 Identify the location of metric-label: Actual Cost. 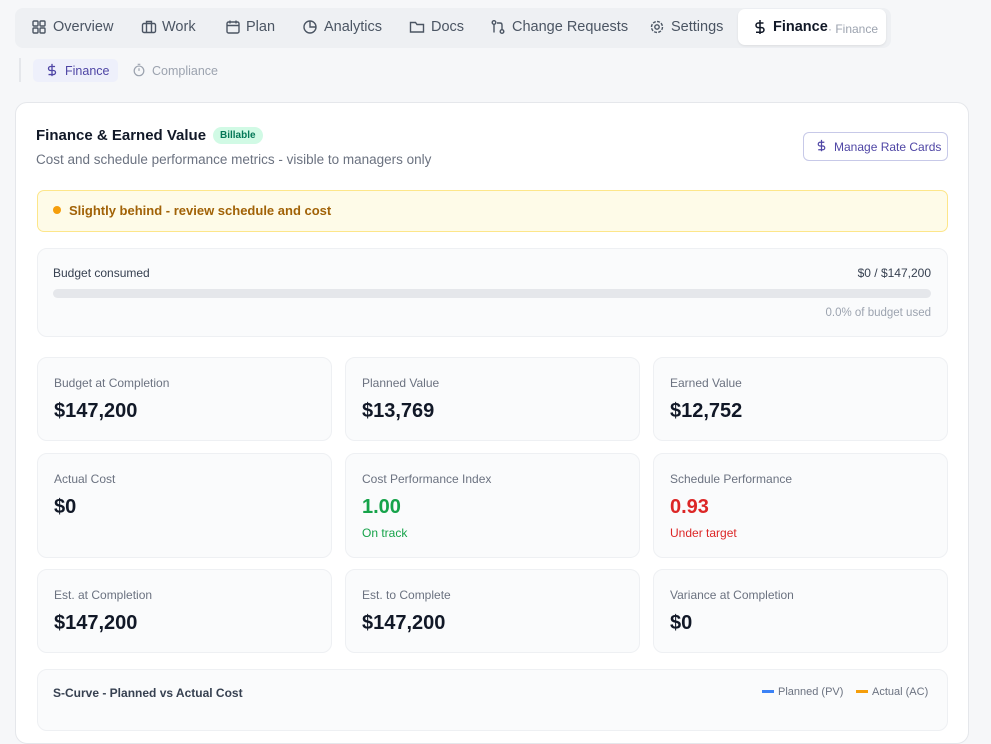
(85, 479).